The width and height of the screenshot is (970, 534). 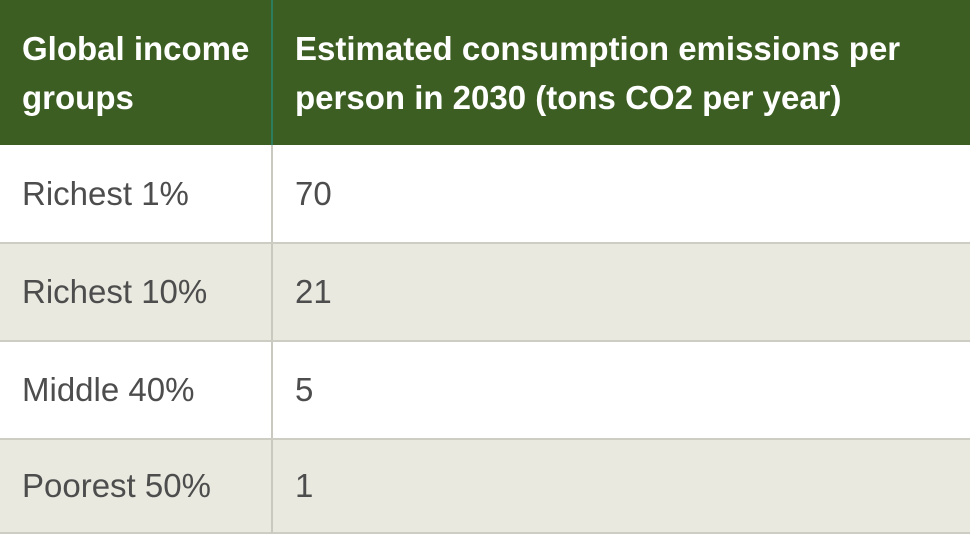 What do you see at coordinates (135, 193) in the screenshot?
I see `cell-group-richest-1: Richest 1%` at bounding box center [135, 193].